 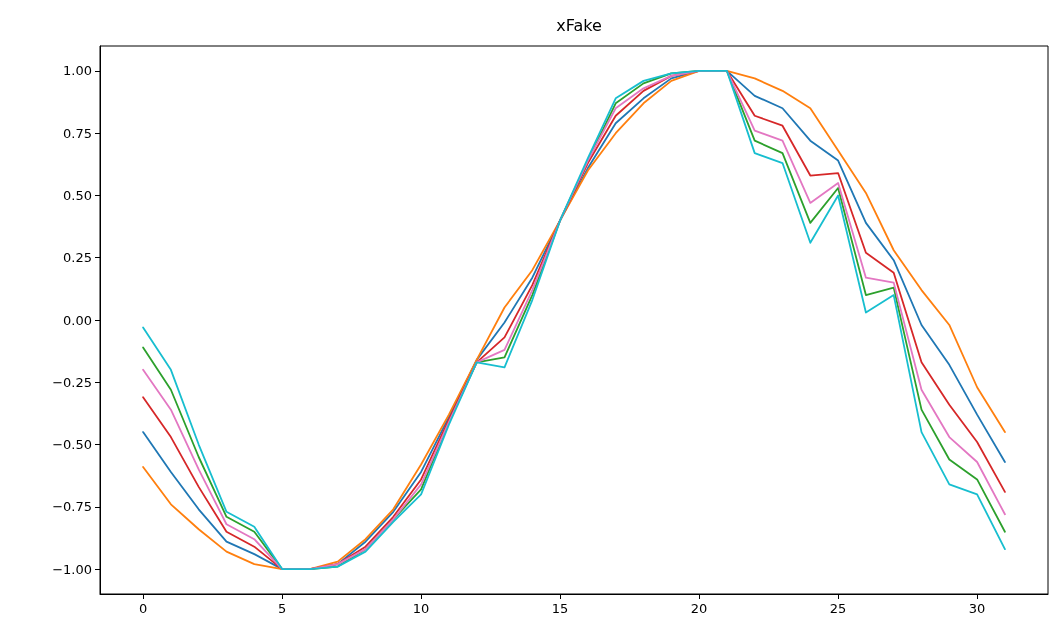 What do you see at coordinates (560, 608) in the screenshot?
I see `x-tick-label: 15` at bounding box center [560, 608].